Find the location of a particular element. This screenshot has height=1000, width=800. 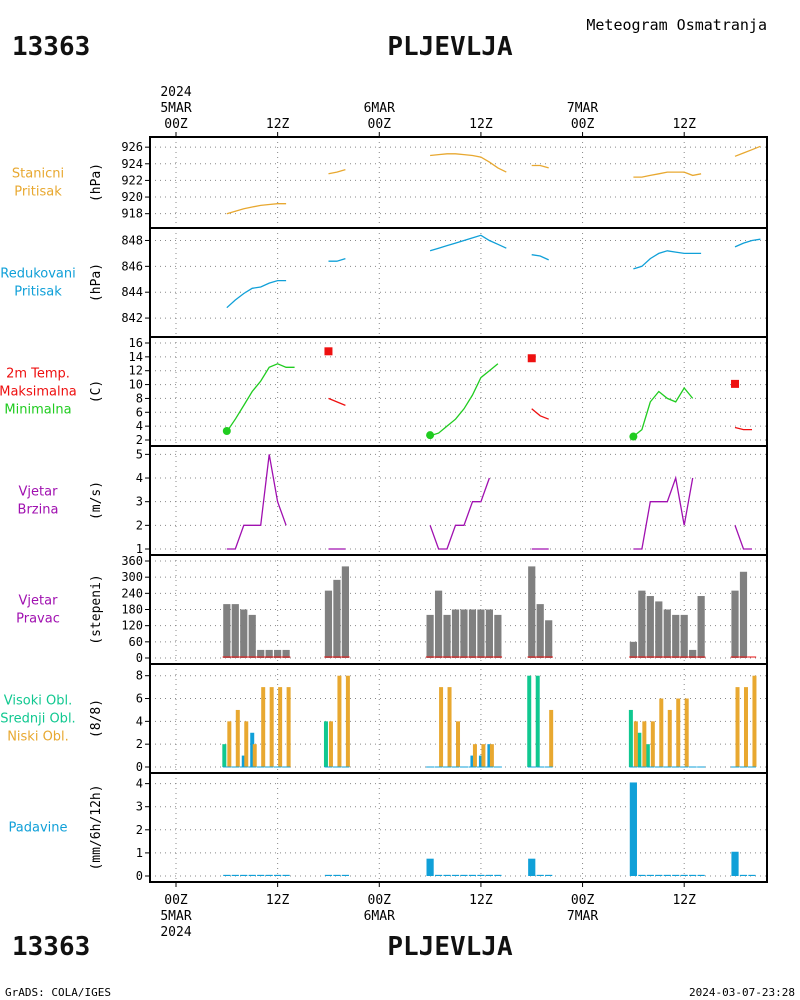

top-time-label: 7MAR is located at coordinates (582, 108).